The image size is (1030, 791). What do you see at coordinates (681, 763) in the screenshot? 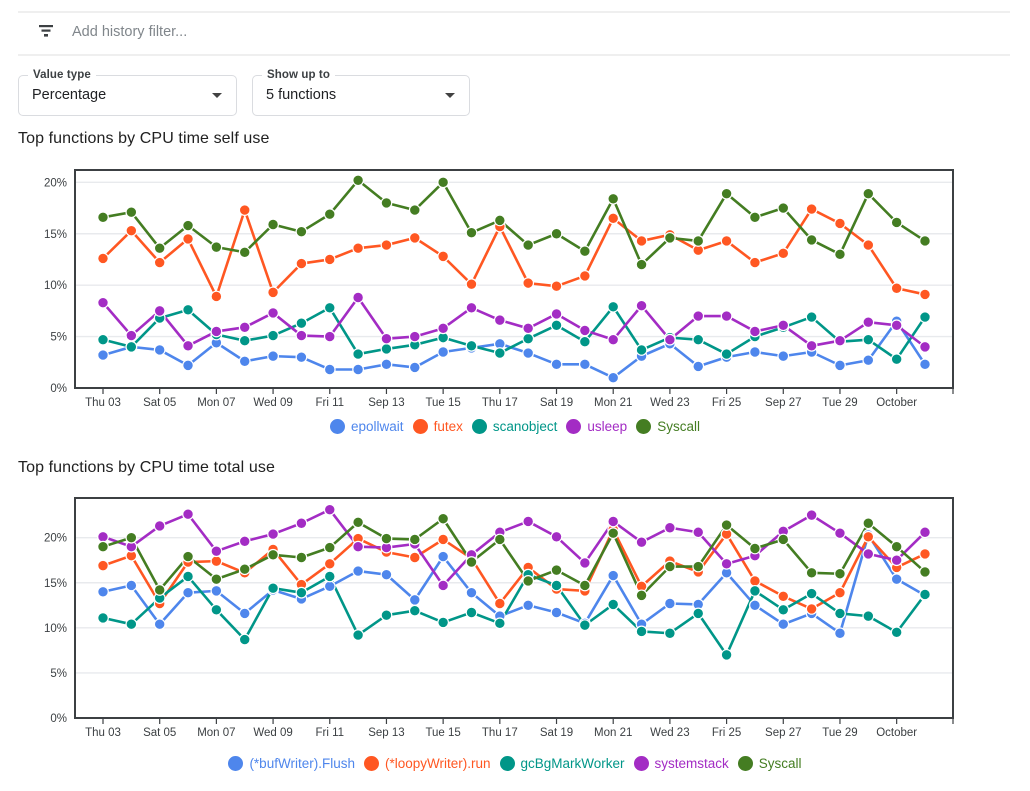
I see `legend-item-systemstack: systemstack` at bounding box center [681, 763].